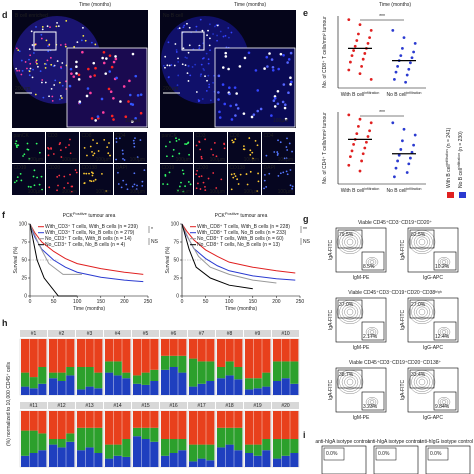 The height and width of the screenshot is (474, 474). What do you see at coordinates (325, 148) in the screenshot?
I see `axis-title: No. of CD4⁺ T cells/mm² tumour` at bounding box center [325, 148].